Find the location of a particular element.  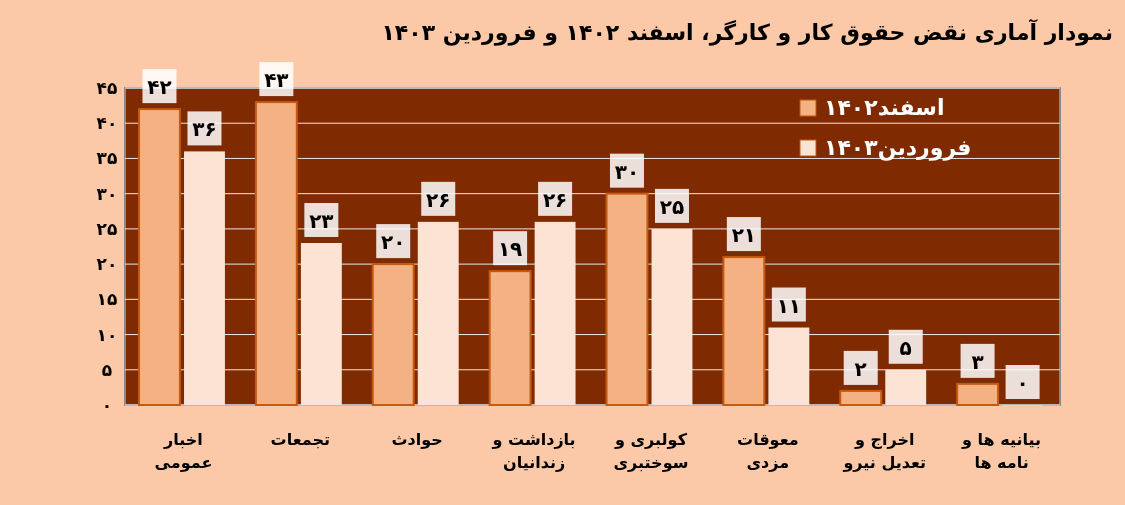

x-tick-label: بیانیه ها و نامه ها is located at coordinates (1001, 451).